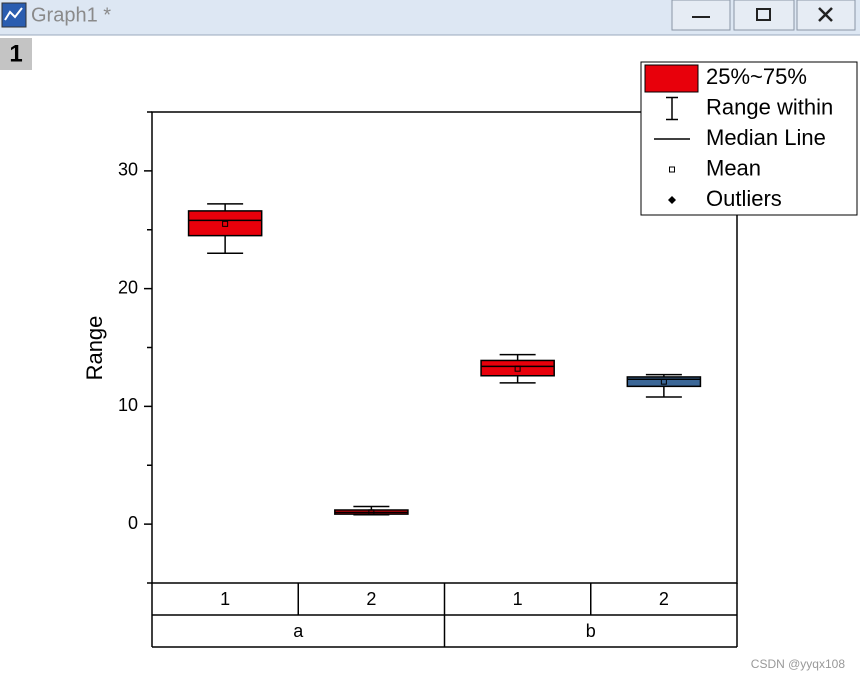 This screenshot has height=687, width=860. Describe the element at coordinates (766, 137) in the screenshot. I see `legend-label: Median Line` at that location.